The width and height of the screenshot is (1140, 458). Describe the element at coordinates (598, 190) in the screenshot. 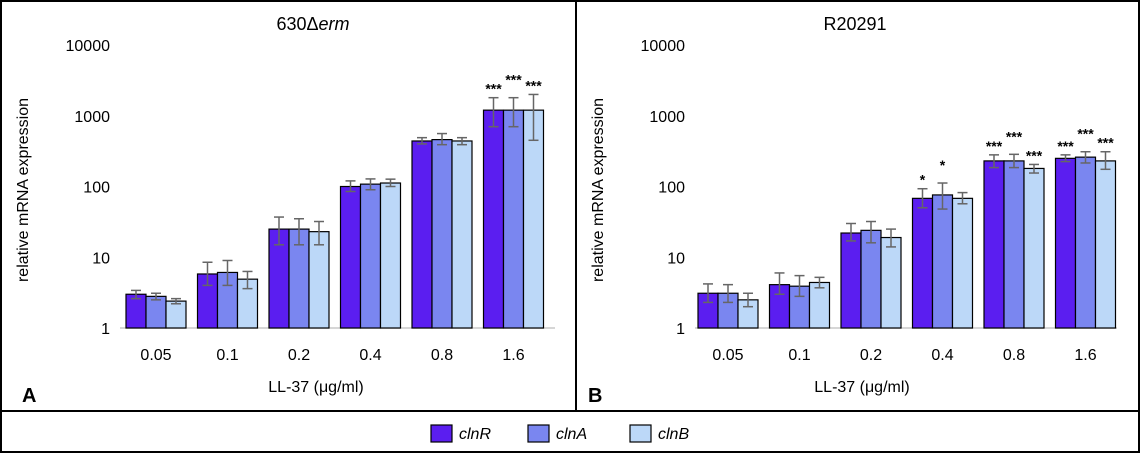

I see `panel-b-ylabel: relative mRNA expression` at that location.